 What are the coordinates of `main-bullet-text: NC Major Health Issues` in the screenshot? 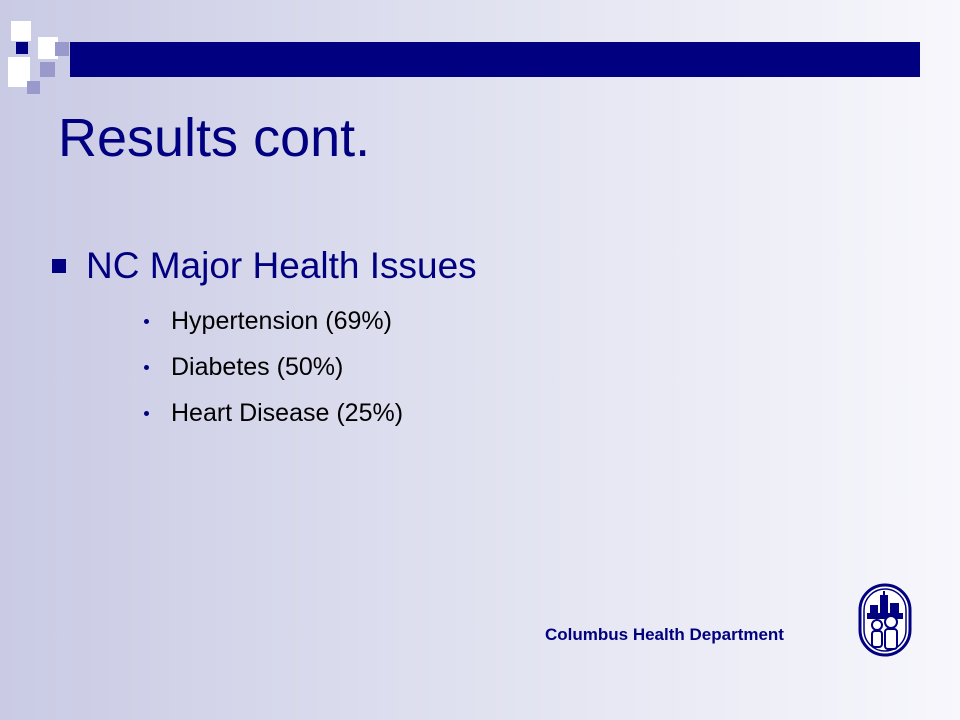 It's located at (281, 265).